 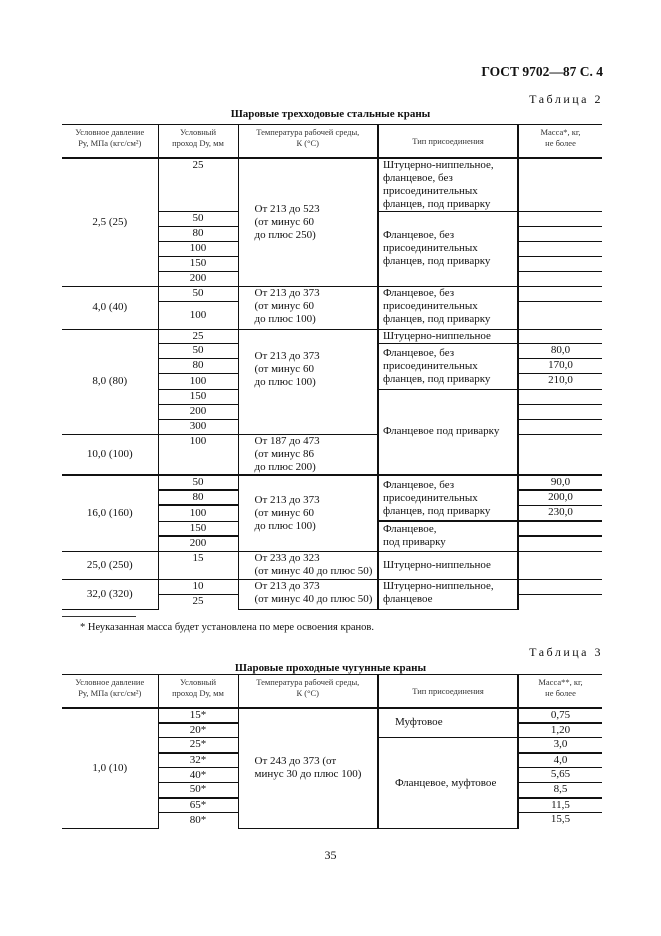 I want to click on temperature-cell: От 187 до 473 (от минус 86 до плюс 200), so click(x=308, y=454).